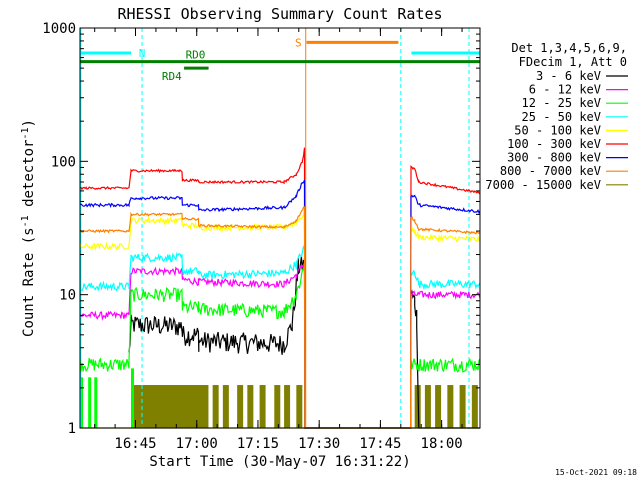  Describe the element at coordinates (543, 185) in the screenshot. I see `legend-entry-label: 7000 - 15000 keV` at that location.